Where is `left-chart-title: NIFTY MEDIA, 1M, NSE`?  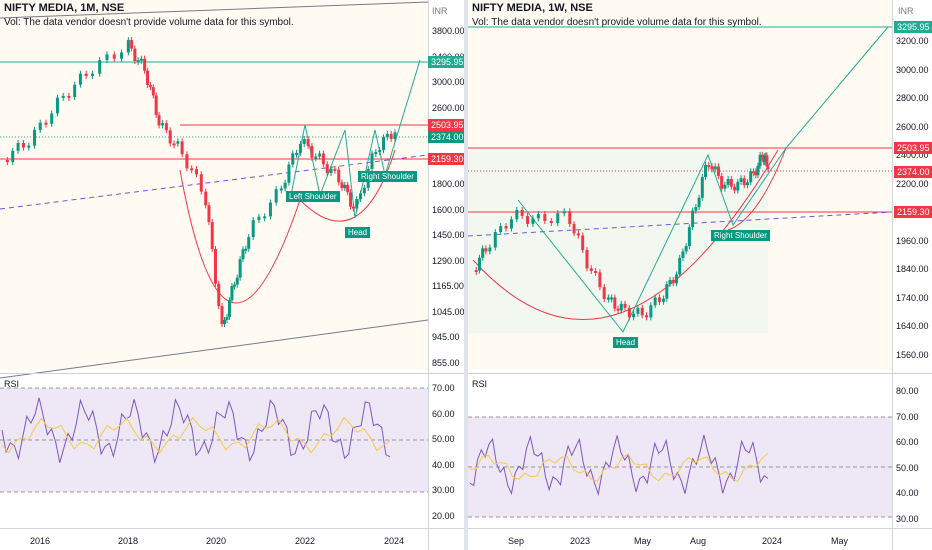 left-chart-title: NIFTY MEDIA, 1M, NSE is located at coordinates (64, 8).